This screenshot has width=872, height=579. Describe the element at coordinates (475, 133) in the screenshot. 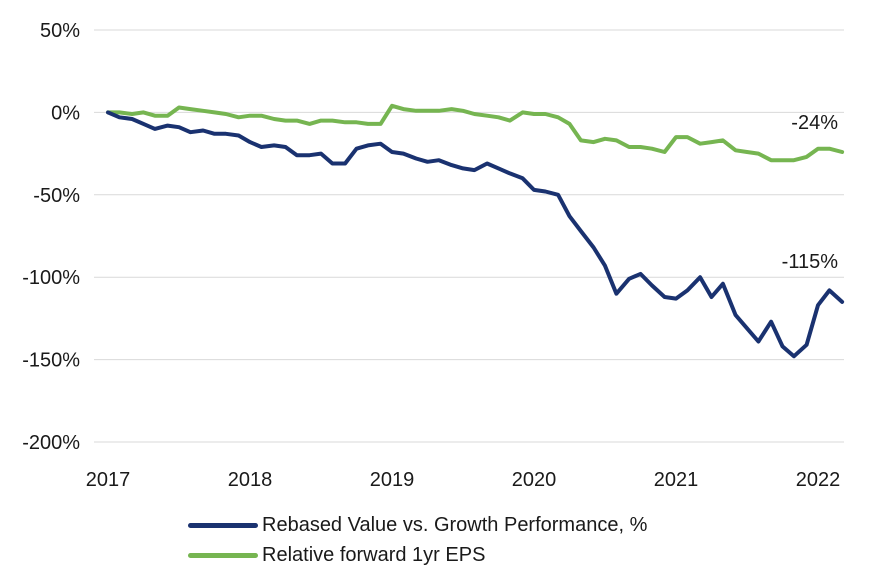

I see `series-line-relative-eps` at that location.